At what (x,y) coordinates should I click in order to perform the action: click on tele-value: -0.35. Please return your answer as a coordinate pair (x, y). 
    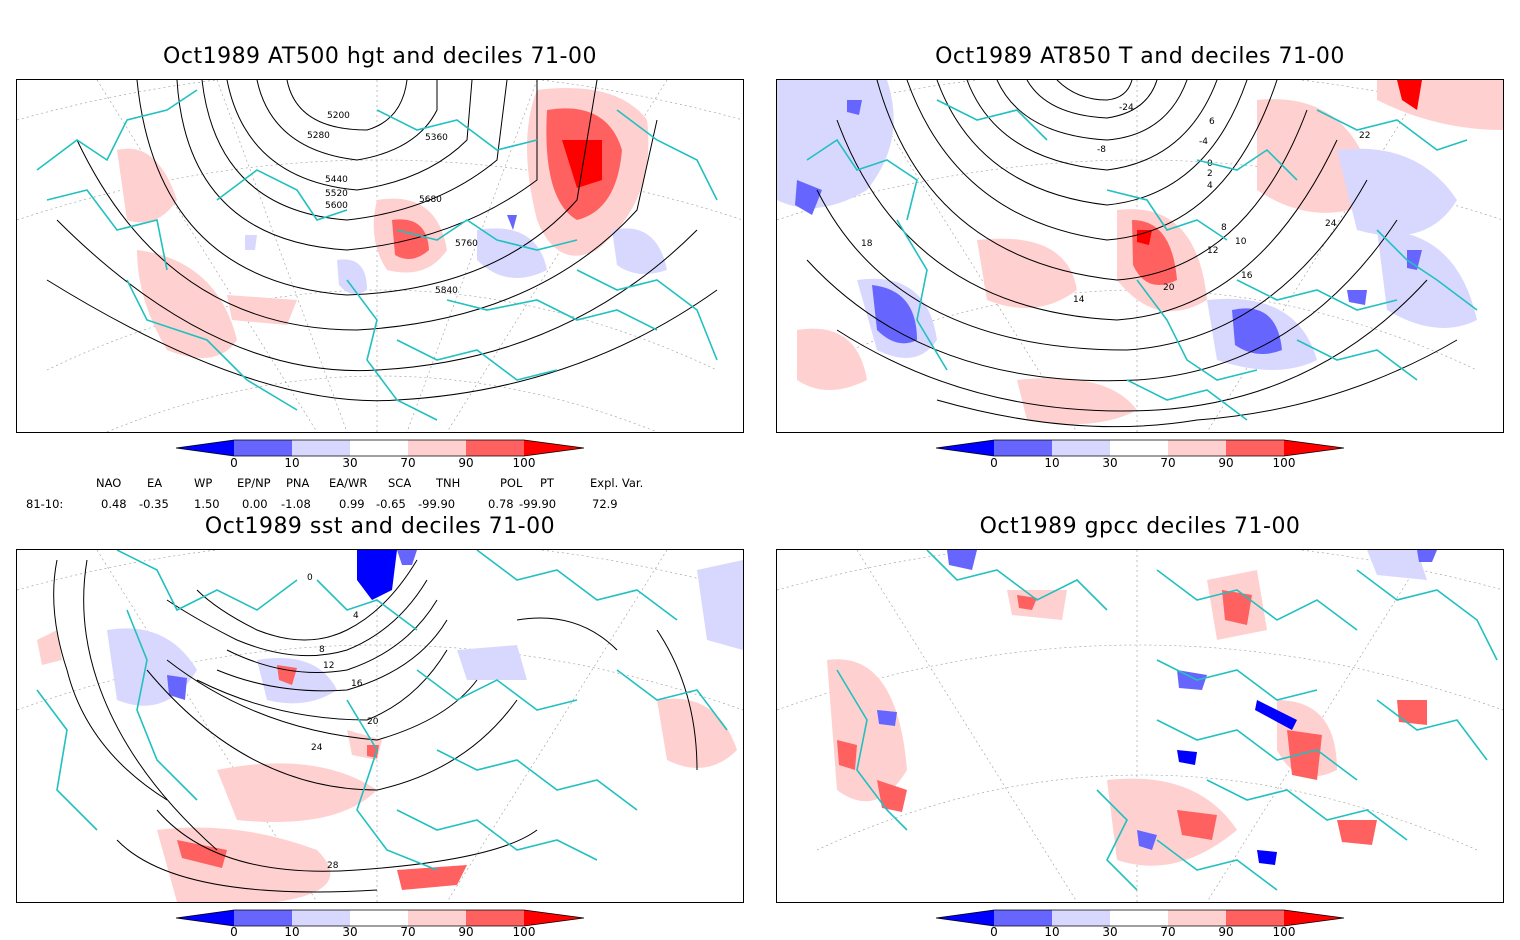
    Looking at the image, I should click on (154, 504).